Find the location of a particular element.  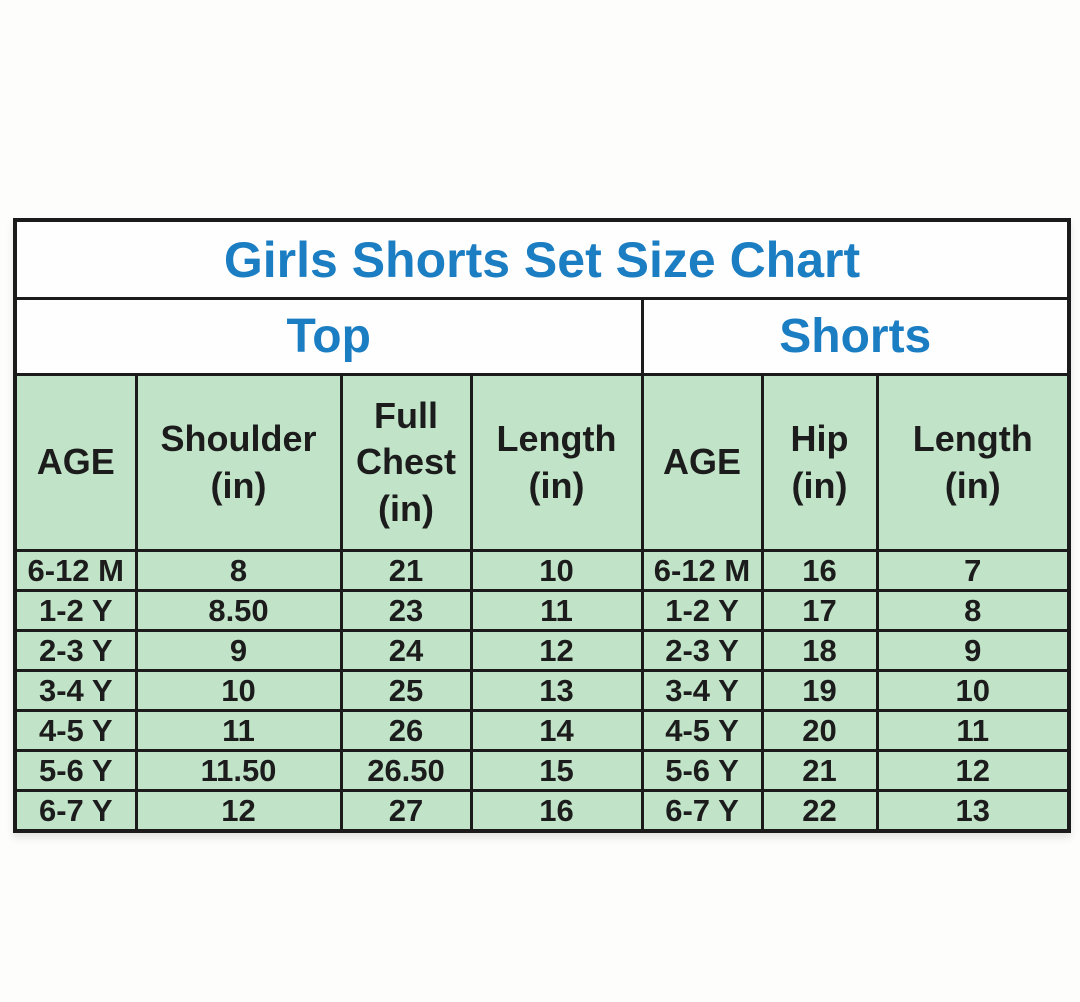

cell-shoulder: 9 is located at coordinates (238, 650).